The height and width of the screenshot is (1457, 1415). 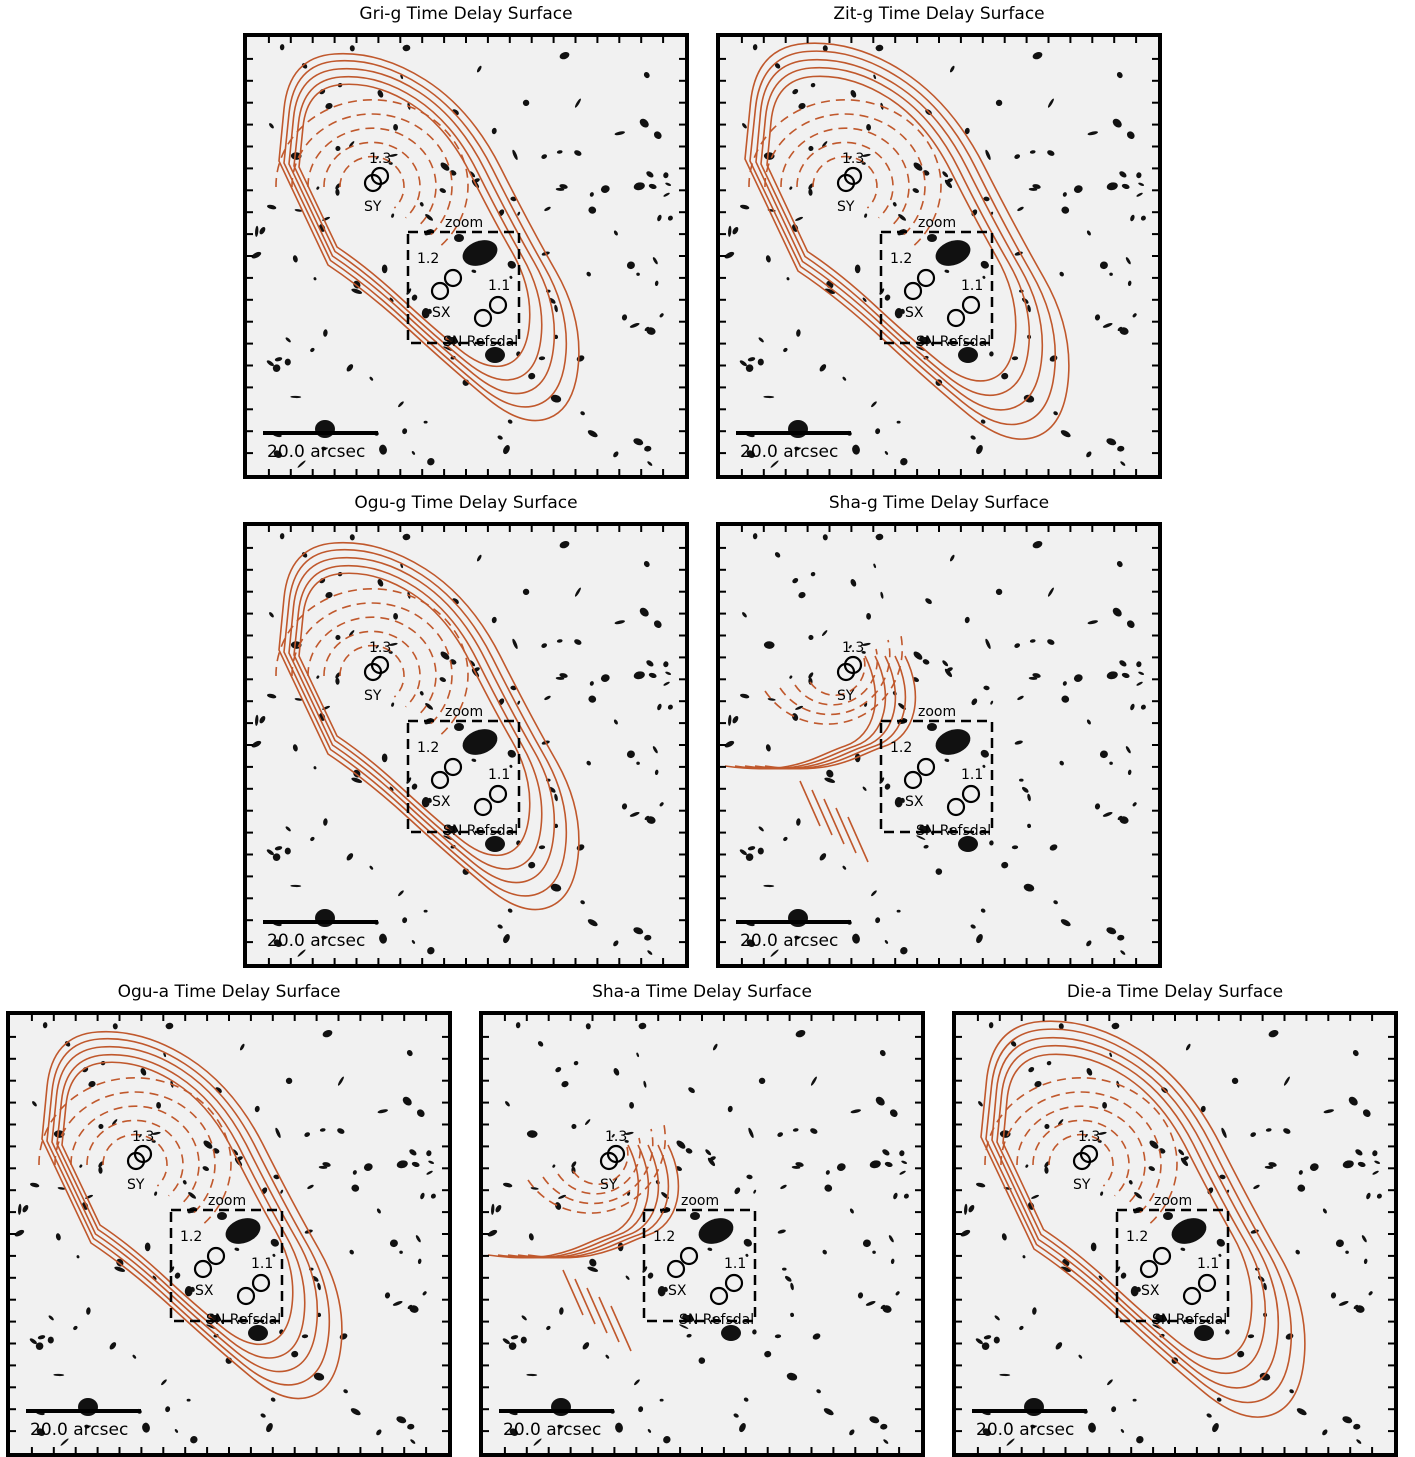 I want to click on scalebar-label: 20.0 arcsec, so click(x=316, y=452).